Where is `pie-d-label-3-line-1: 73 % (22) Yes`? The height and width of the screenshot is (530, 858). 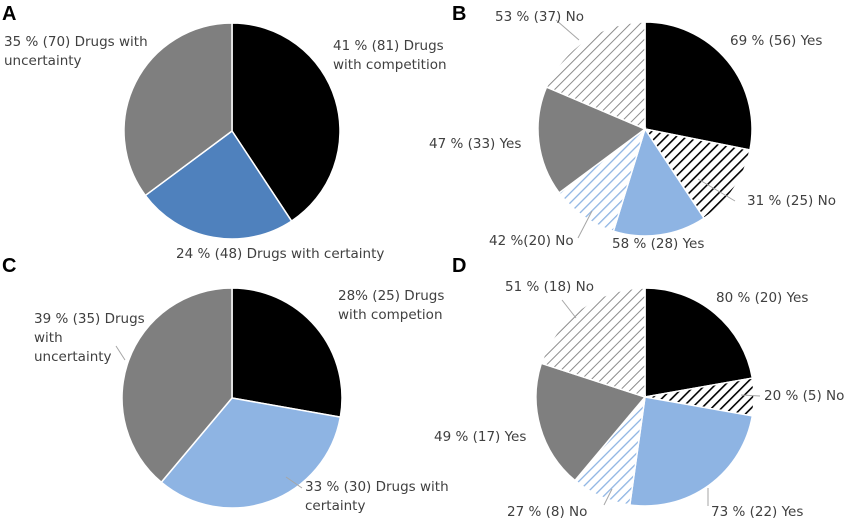 pie-d-label-3-line-1: 73 % (22) Yes is located at coordinates (757, 512).